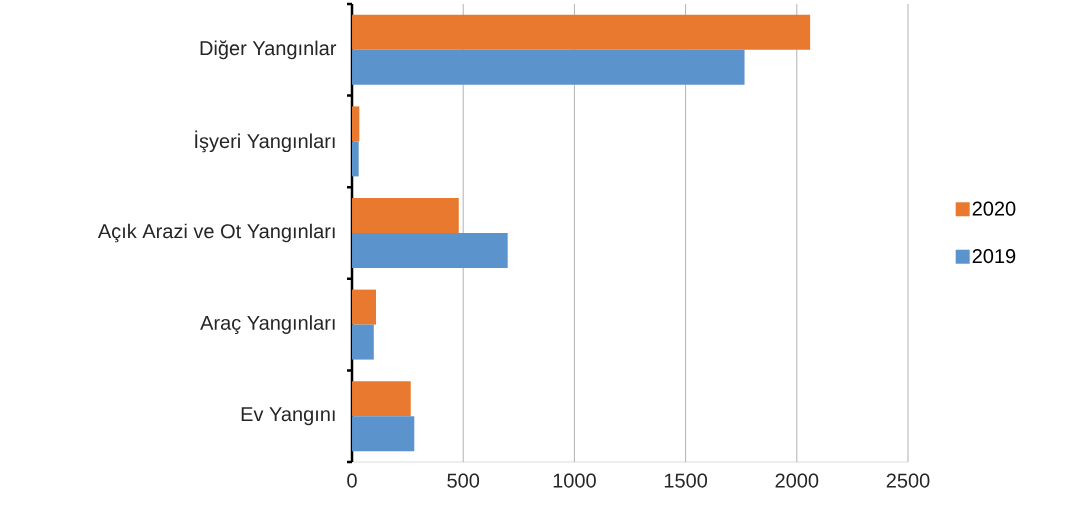 This screenshot has height=518, width=1075. What do you see at coordinates (268, 50) in the screenshot?
I see `y-tick-label: Diğer Yangınlar` at bounding box center [268, 50].